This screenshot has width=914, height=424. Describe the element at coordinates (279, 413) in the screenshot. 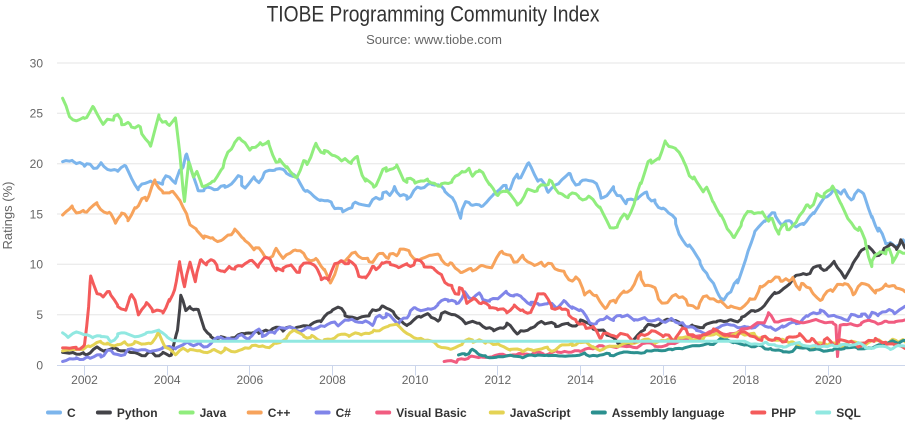

I see `svg-text: C++` at that location.